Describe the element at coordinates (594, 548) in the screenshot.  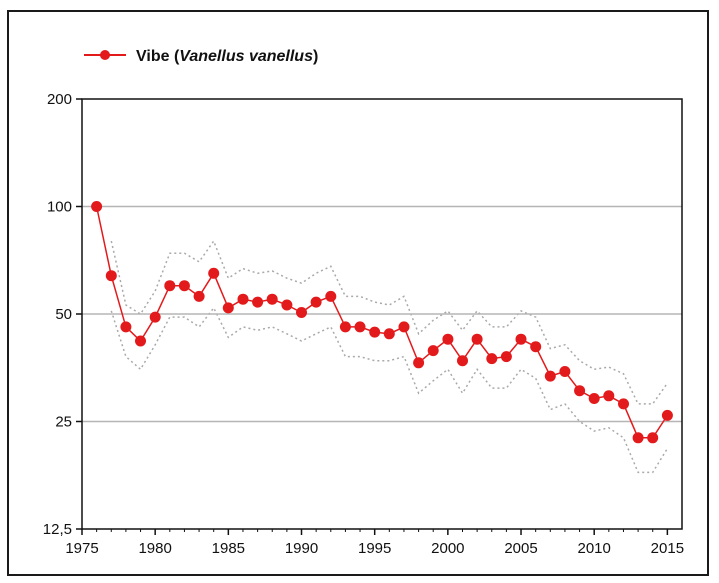
I see `x-tick-label: 2010` at that location.